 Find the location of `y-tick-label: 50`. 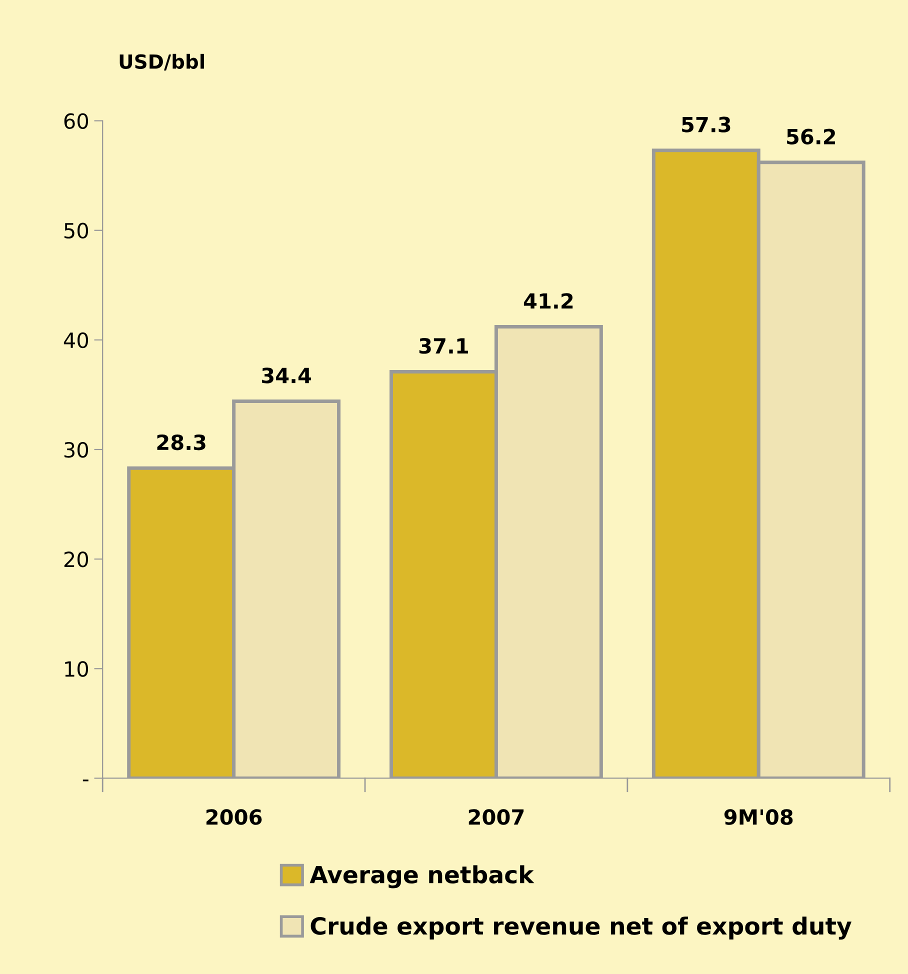

y-tick-label: 50 is located at coordinates (76, 230).